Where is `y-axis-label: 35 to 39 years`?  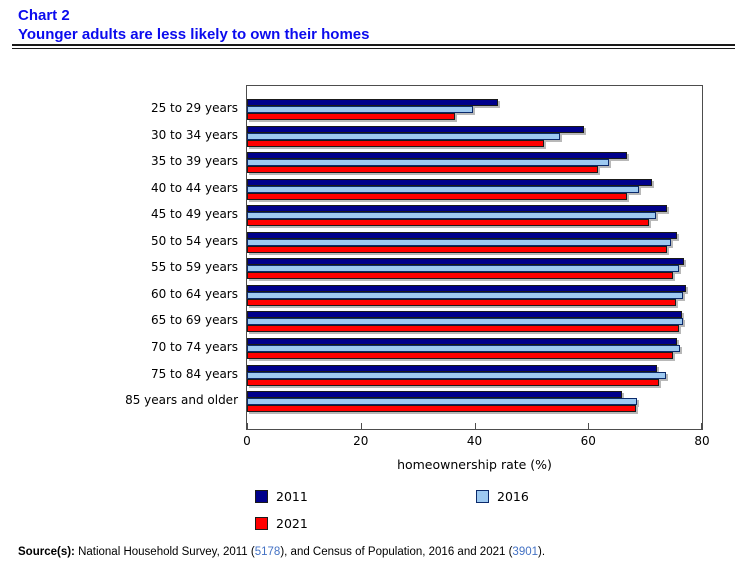
y-axis-label: 35 to 39 years is located at coordinates (194, 161).